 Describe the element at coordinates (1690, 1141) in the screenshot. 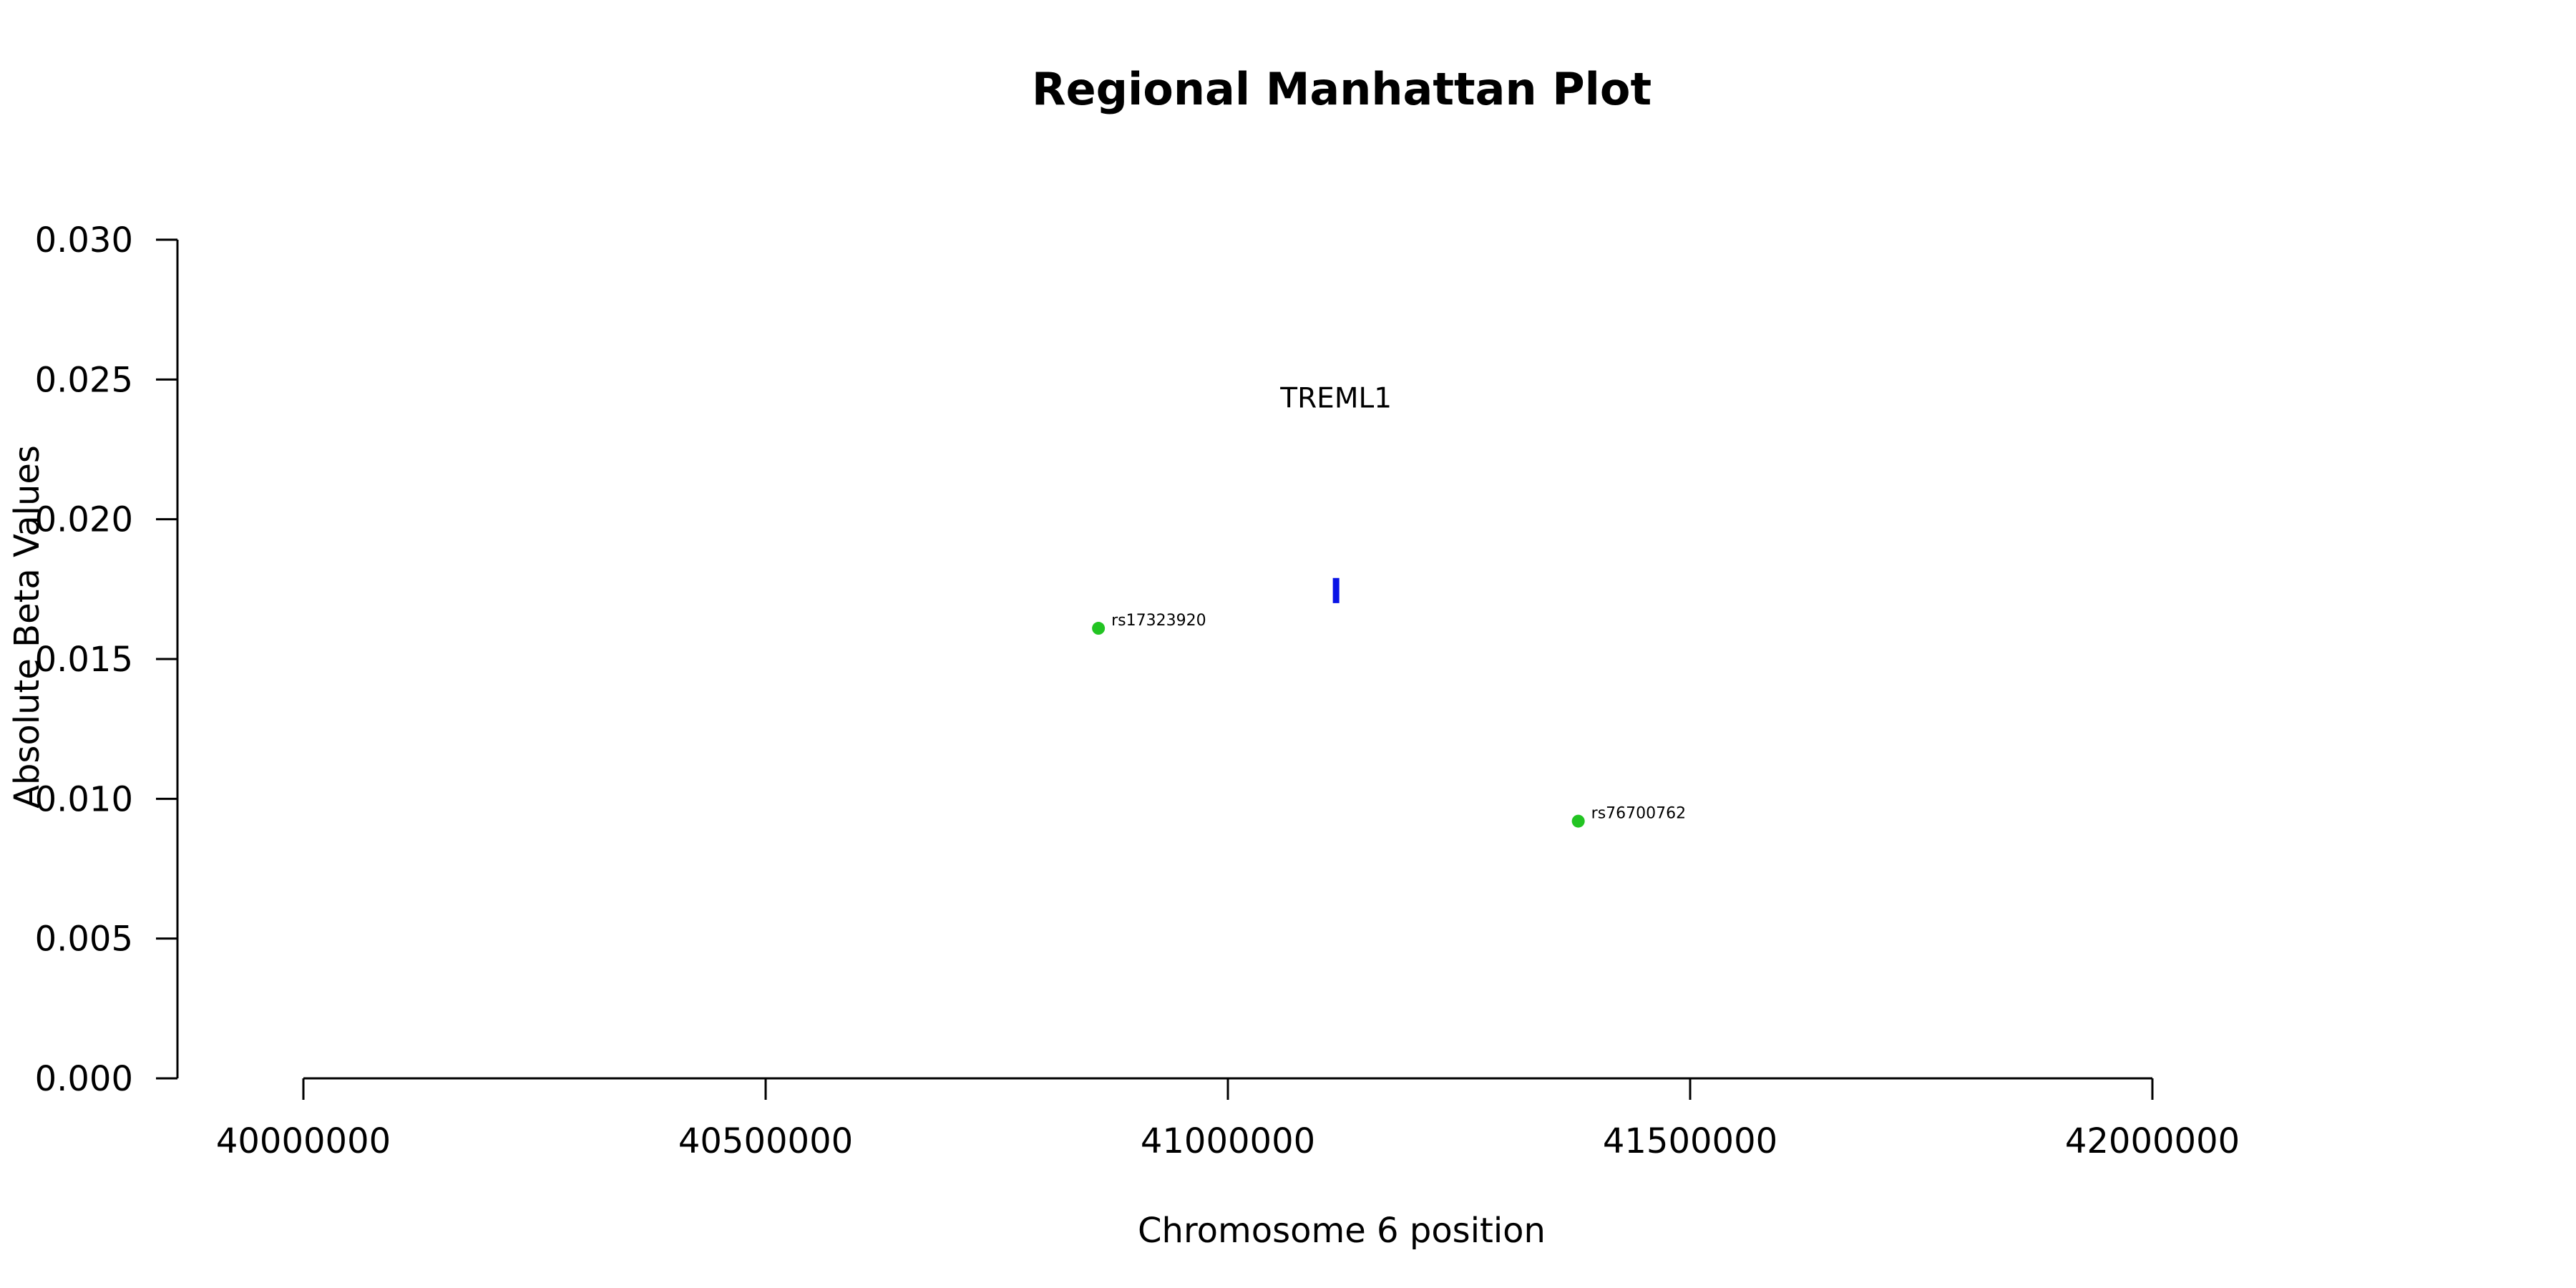

I see `x-tick-label: 41500000` at that location.